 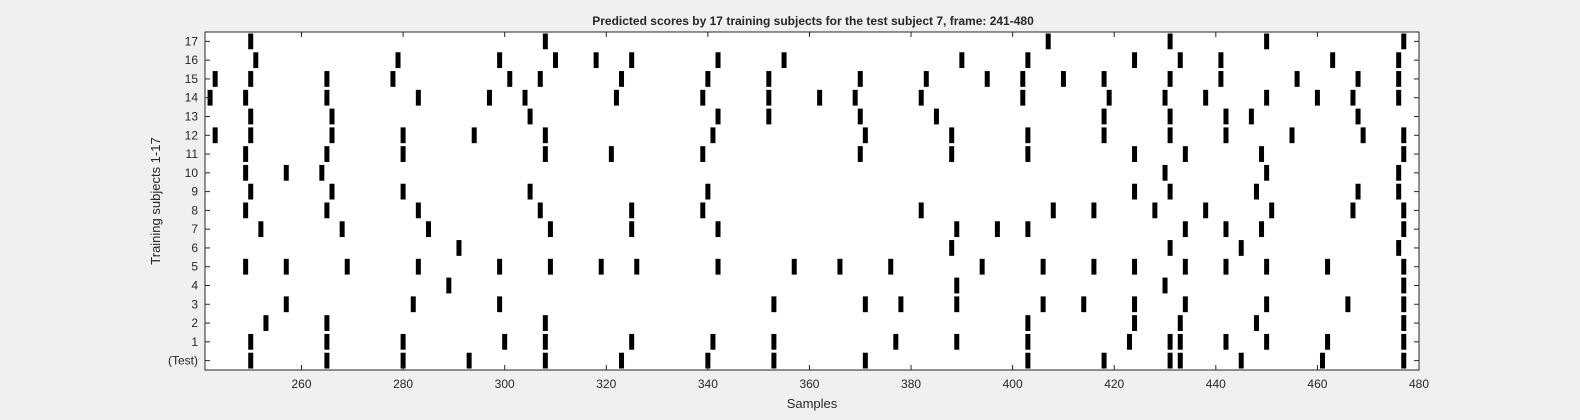 What do you see at coordinates (183, 361) in the screenshot?
I see `y-tick-label: (Test)` at bounding box center [183, 361].